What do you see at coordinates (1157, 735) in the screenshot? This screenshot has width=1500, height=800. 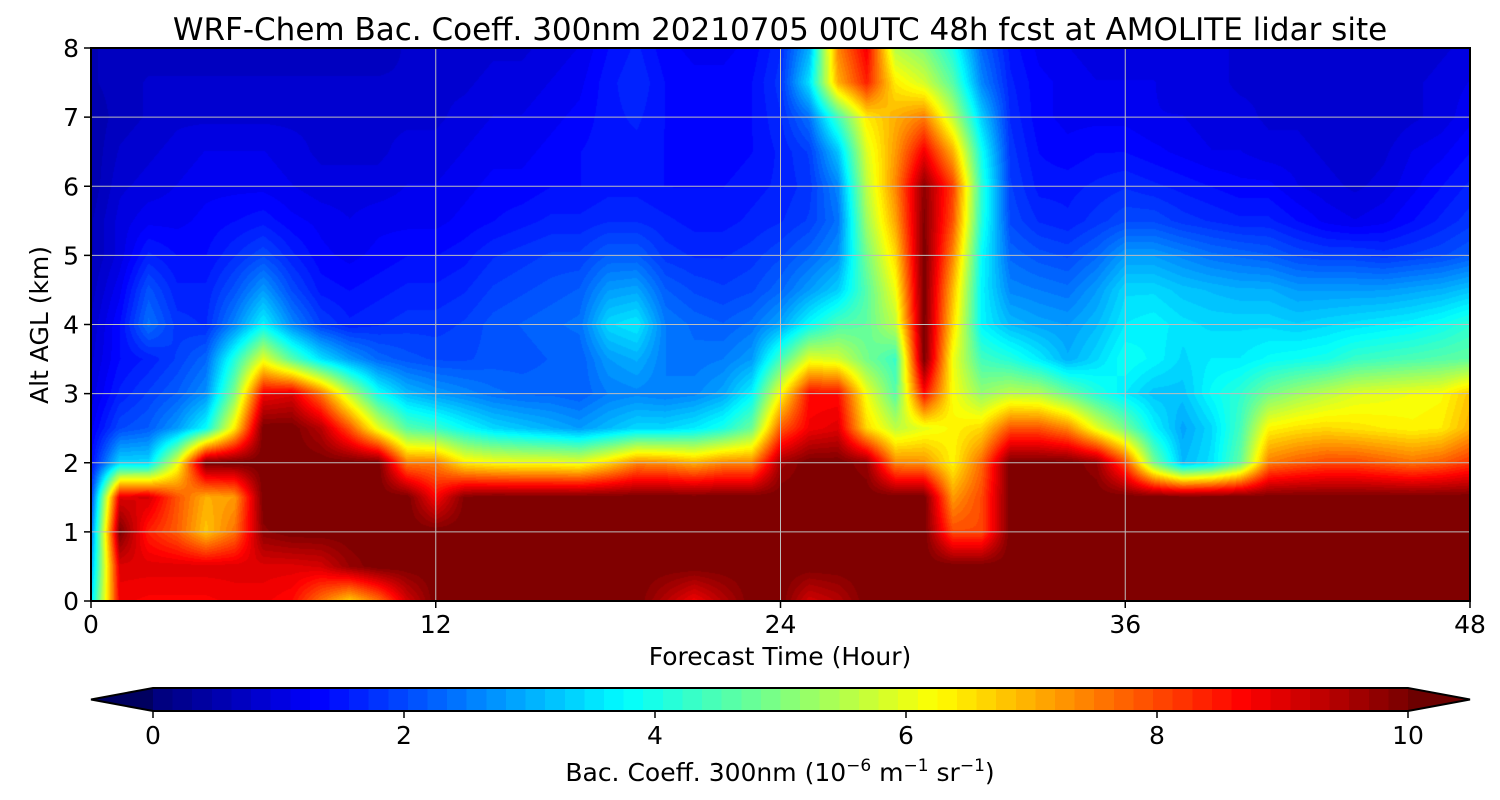 I see `colorbar-tick-label: 8` at bounding box center [1157, 735].